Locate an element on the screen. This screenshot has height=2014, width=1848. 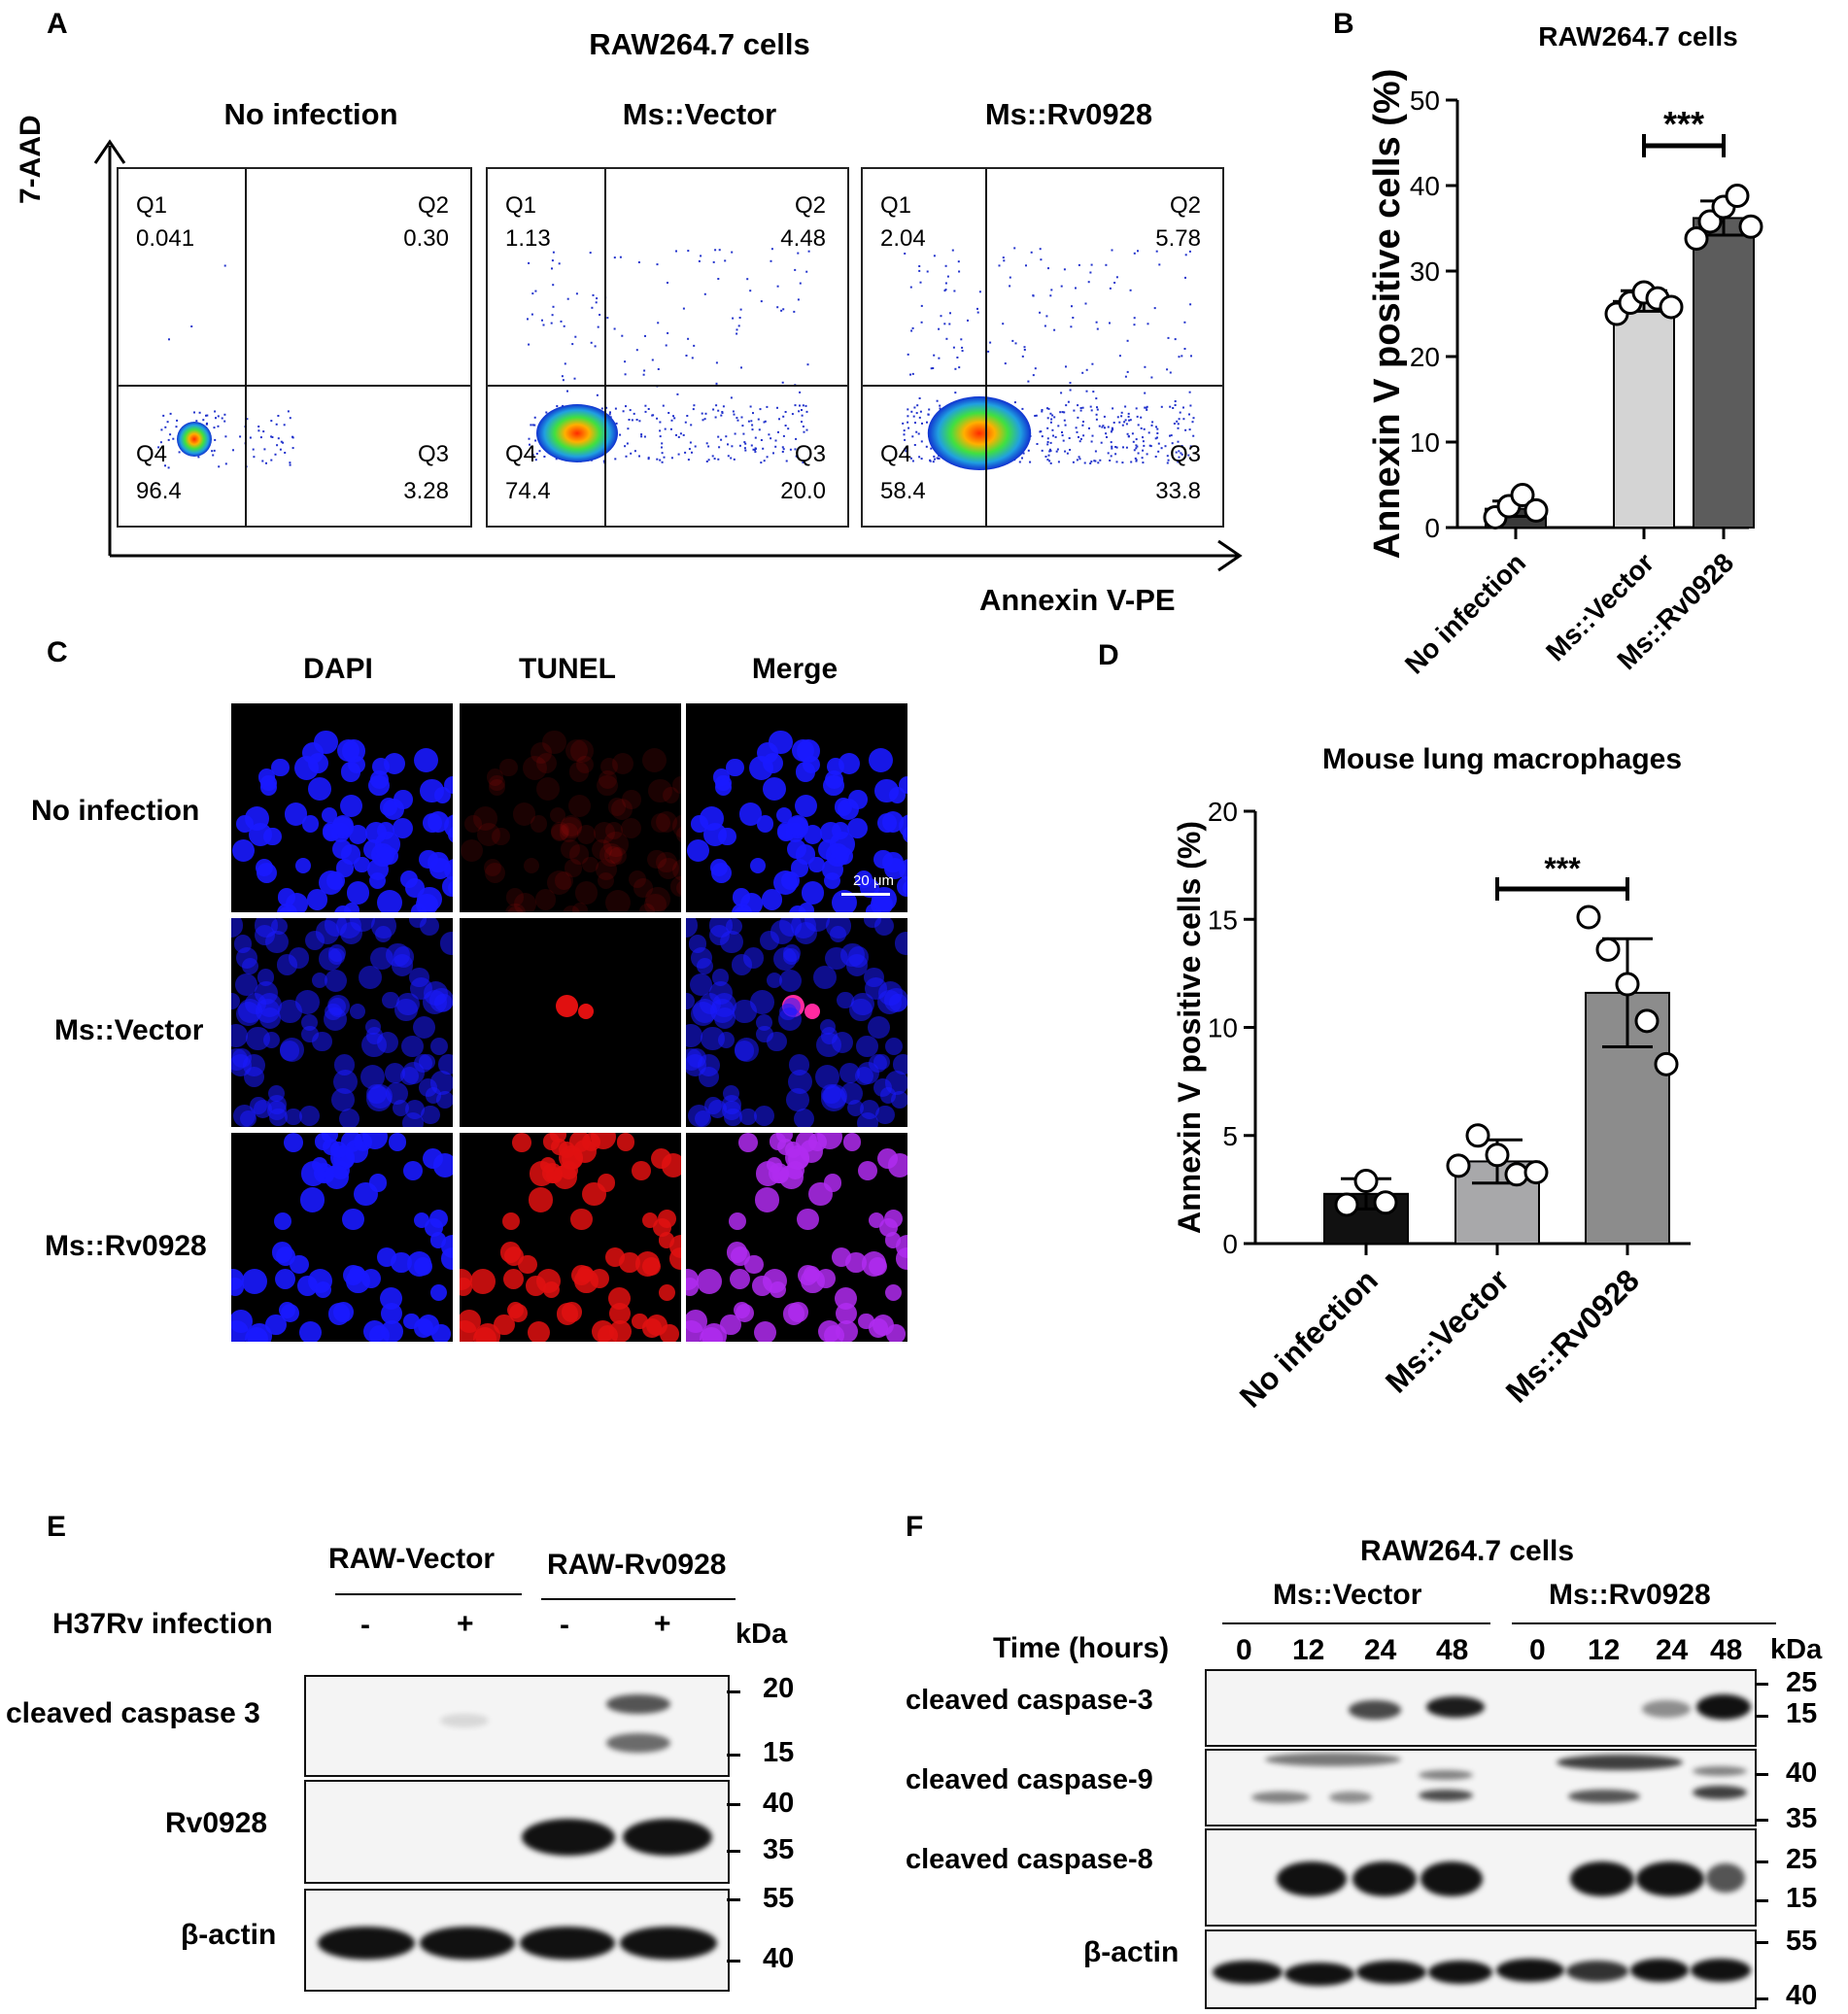
panel-e-mw-40: 40 is located at coordinates (779, 1803).